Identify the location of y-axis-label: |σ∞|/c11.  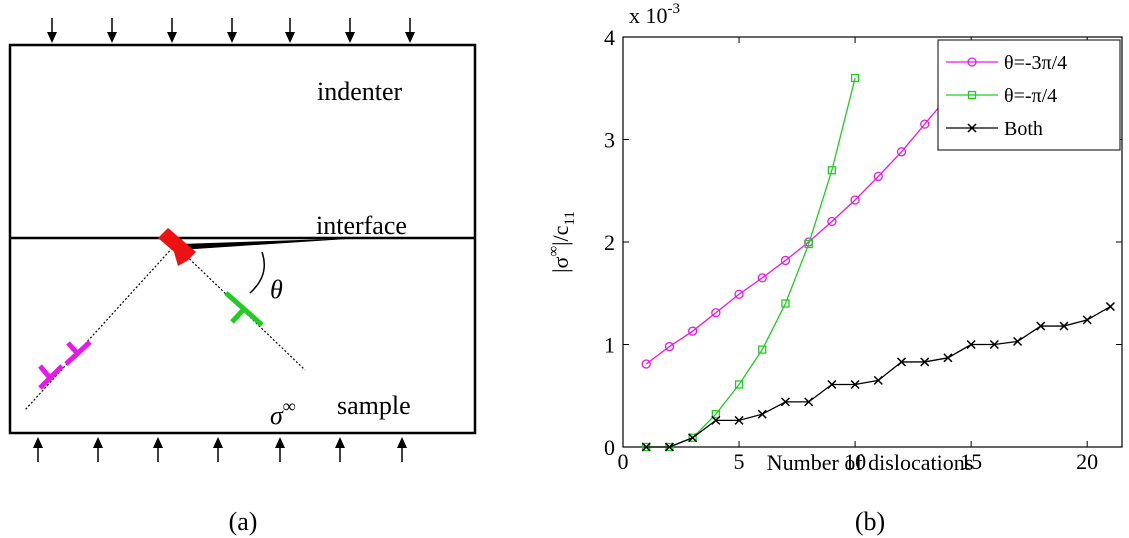
(562, 242).